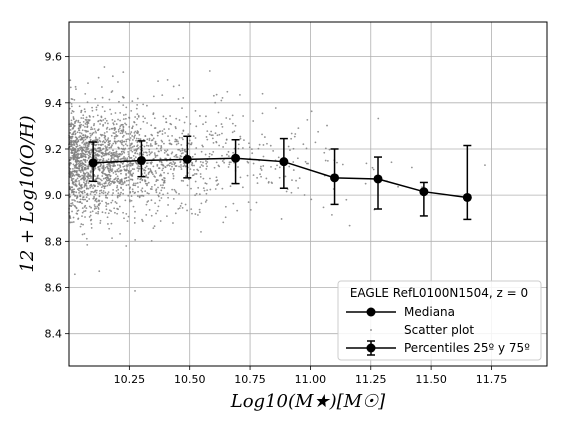 The height and width of the screenshot is (432, 576). What do you see at coordinates (492, 379) in the screenshot?
I see `x-tick-label: 11.75` at bounding box center [492, 379].